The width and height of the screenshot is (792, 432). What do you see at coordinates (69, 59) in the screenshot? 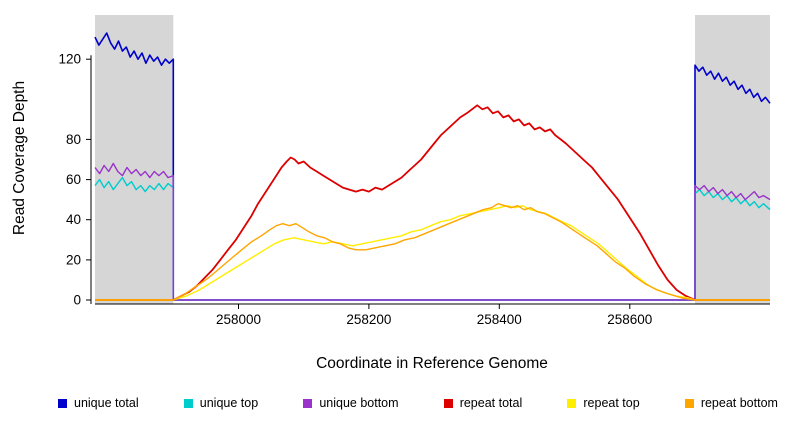
I see `y-tick-label: 120` at bounding box center [69, 59].